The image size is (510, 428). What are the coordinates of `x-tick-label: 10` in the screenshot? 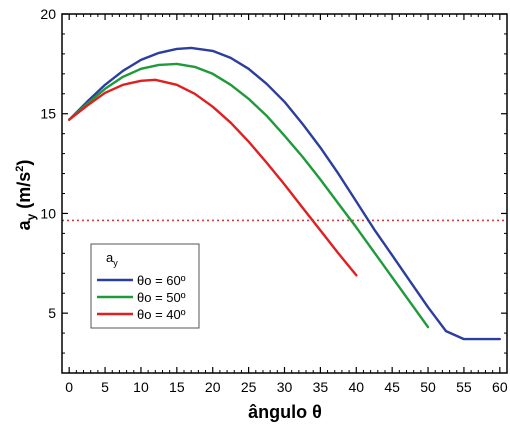 It's located at (141, 387).